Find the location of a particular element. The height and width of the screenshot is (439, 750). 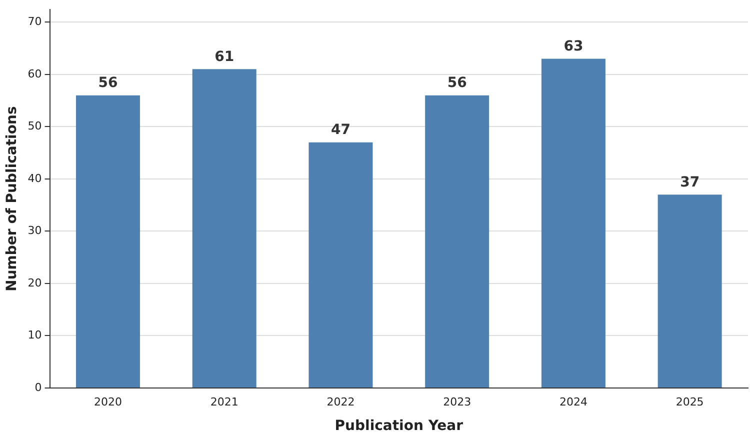

y-tick-label: 50 is located at coordinates (35, 126).